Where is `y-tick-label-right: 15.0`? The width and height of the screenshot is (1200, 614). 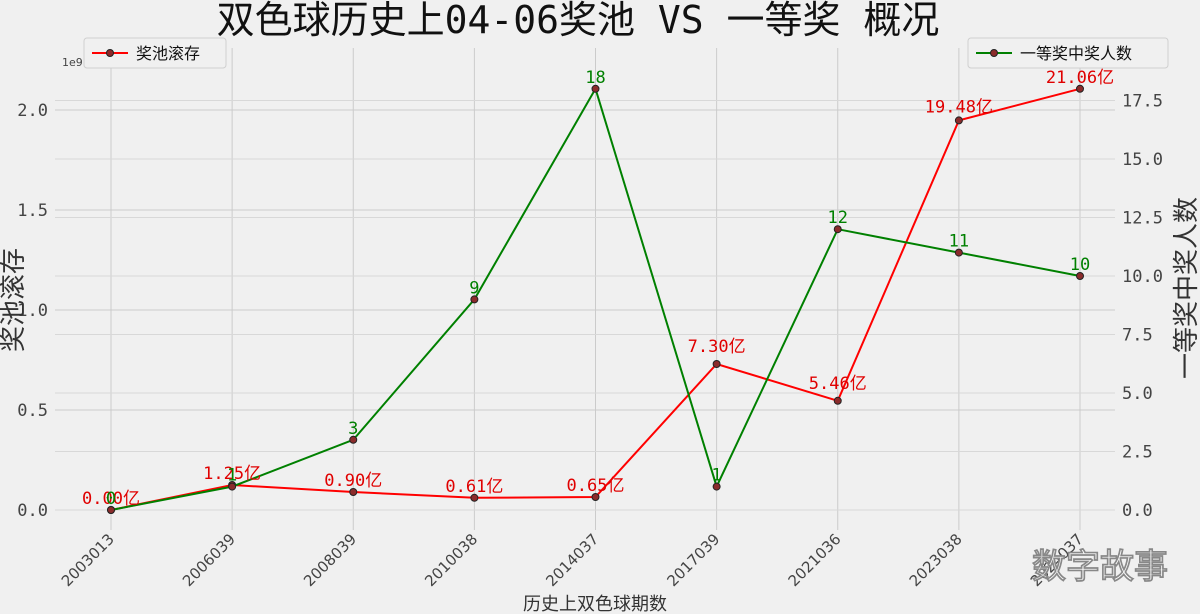 y-tick-label-right: 15.0 is located at coordinates (1142, 160).